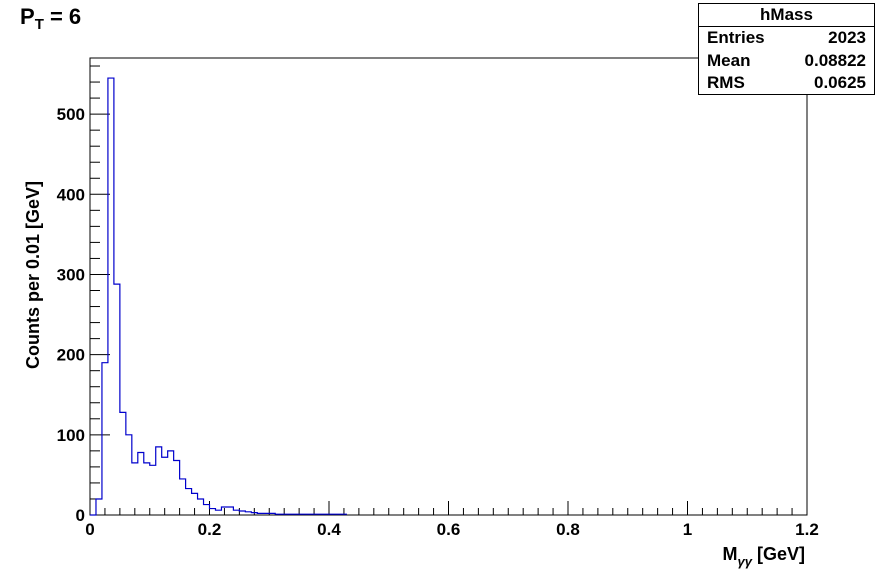 The width and height of the screenshot is (896, 572). Describe the element at coordinates (786, 38) in the screenshot. I see `stats-row-entries: Entries 2023` at that location.